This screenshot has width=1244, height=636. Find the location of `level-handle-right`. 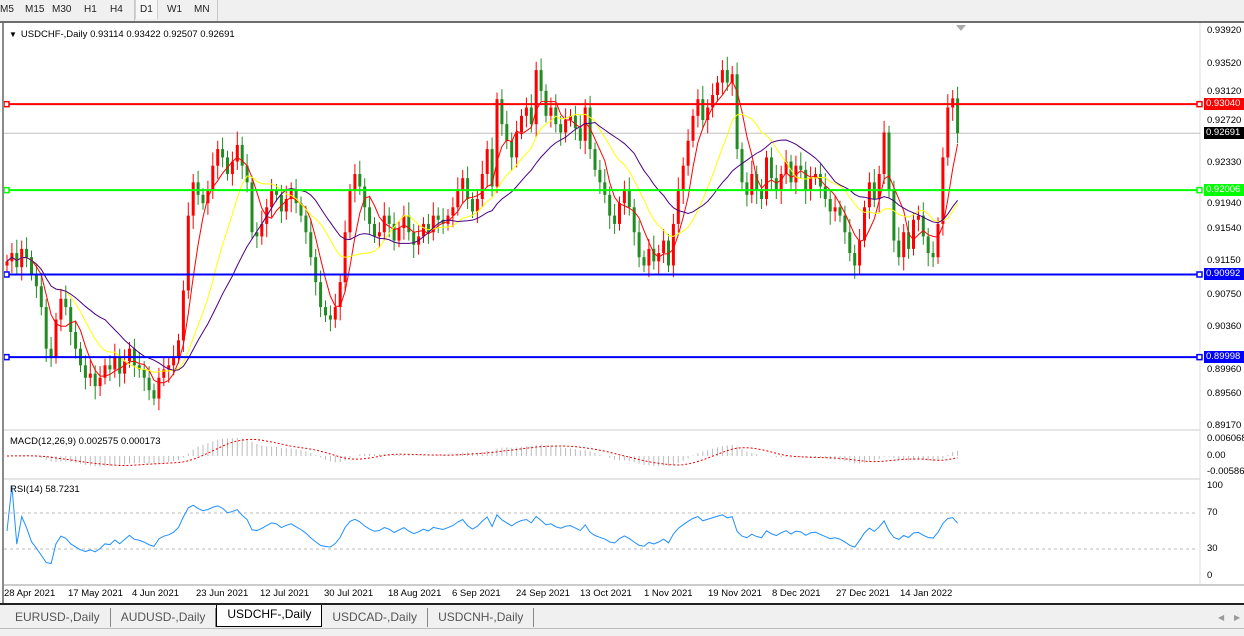

level-handle-right is located at coordinates (1199, 274).